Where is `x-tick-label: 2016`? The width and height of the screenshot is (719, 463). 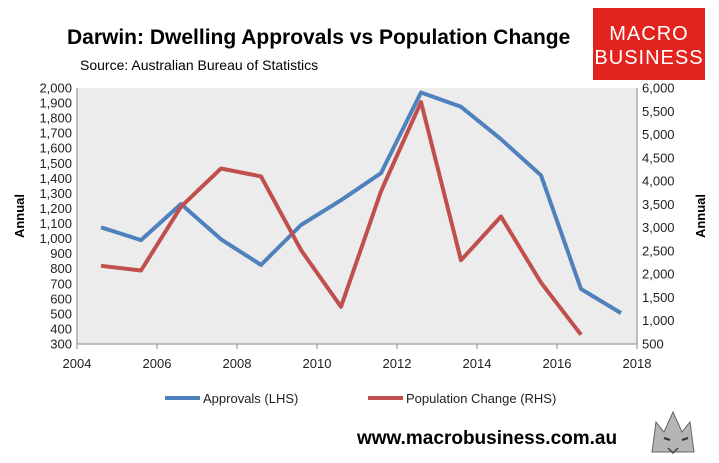 x-tick-label: 2016 is located at coordinates (557, 363).